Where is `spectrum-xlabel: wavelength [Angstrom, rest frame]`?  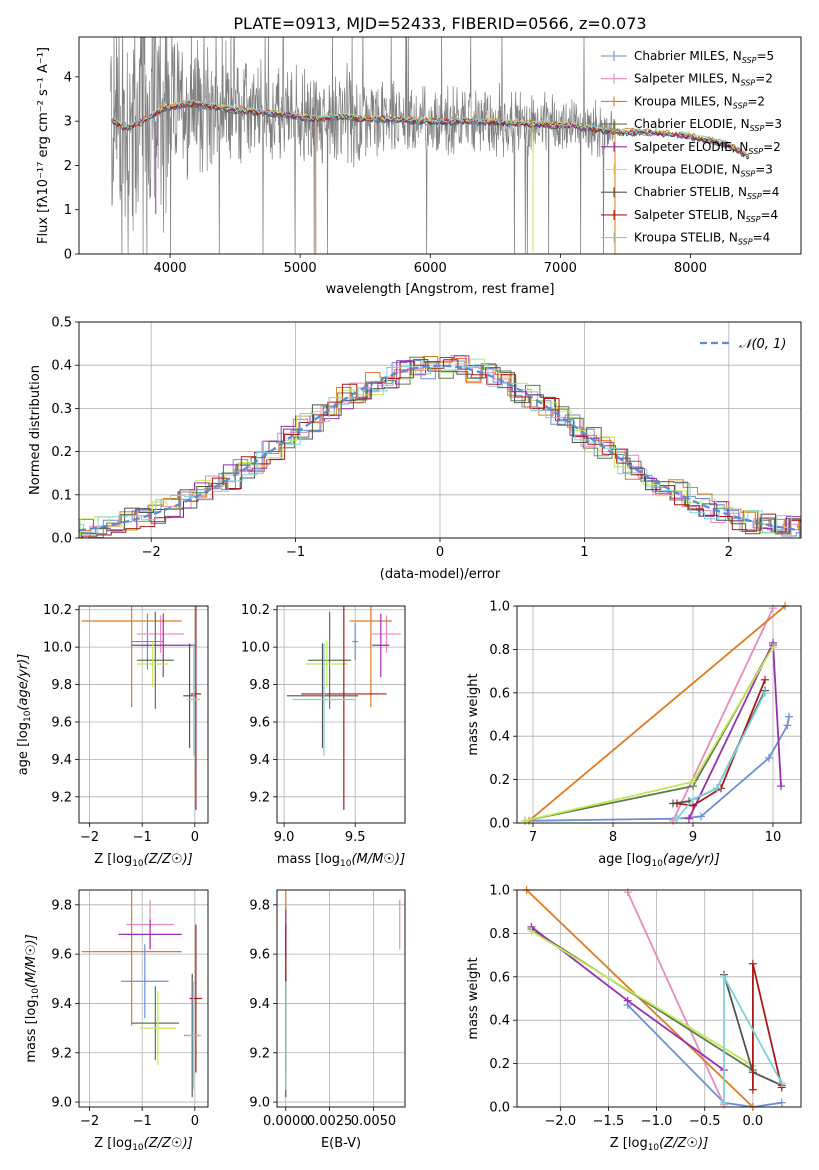 spectrum-xlabel: wavelength [Angstrom, rest frame] is located at coordinates (440, 289).